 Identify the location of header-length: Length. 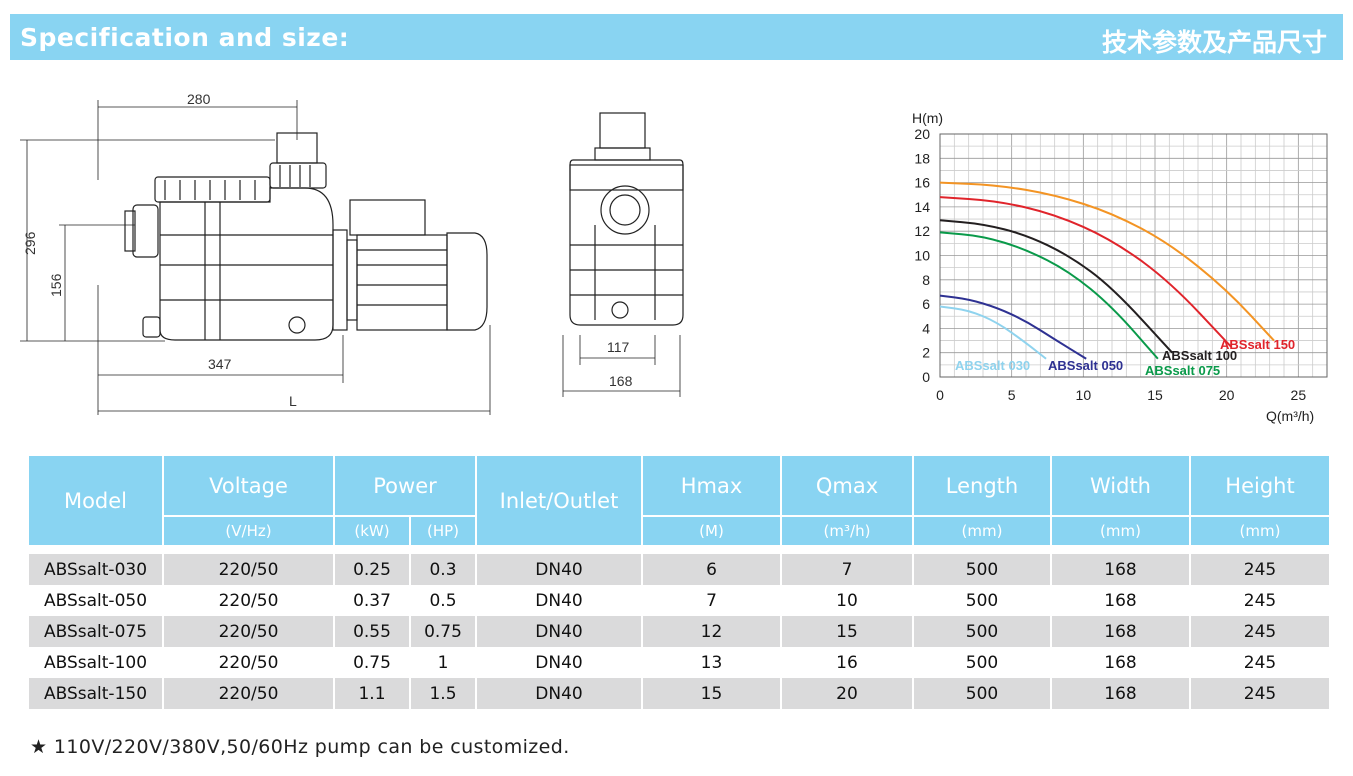
(982, 486).